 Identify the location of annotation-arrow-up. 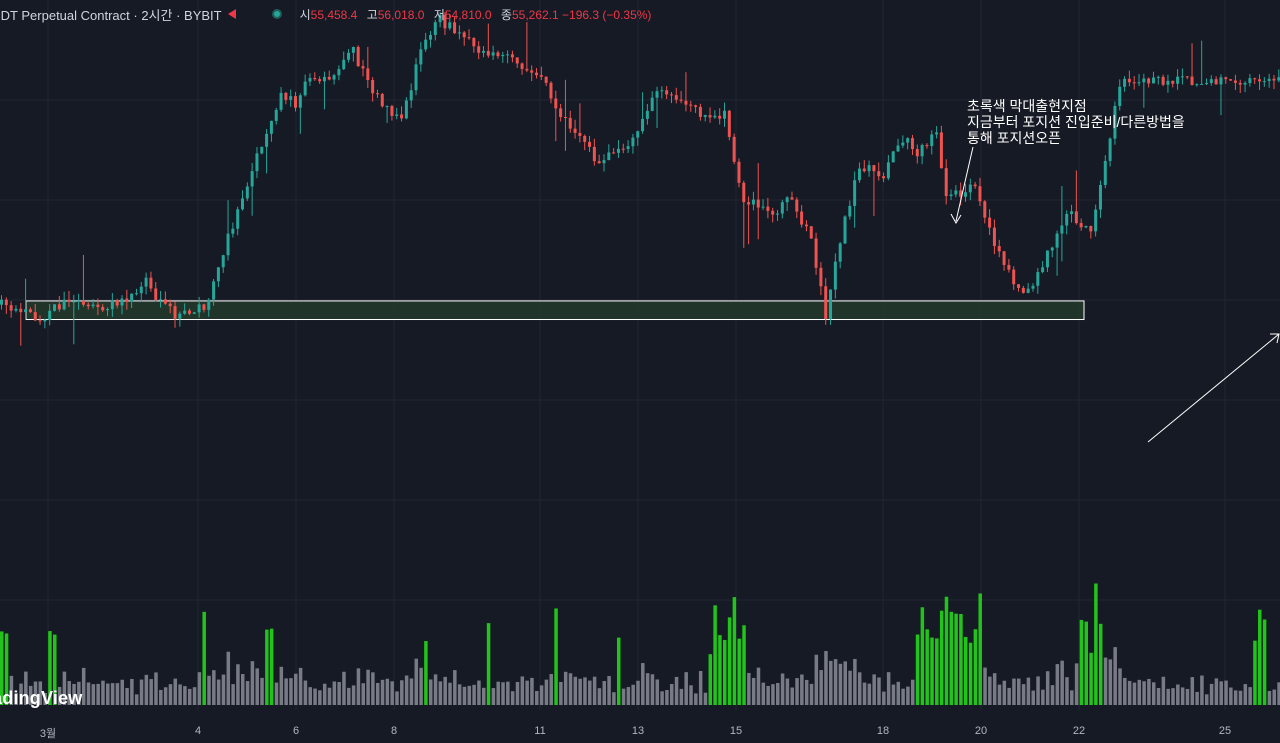
(1213, 388).